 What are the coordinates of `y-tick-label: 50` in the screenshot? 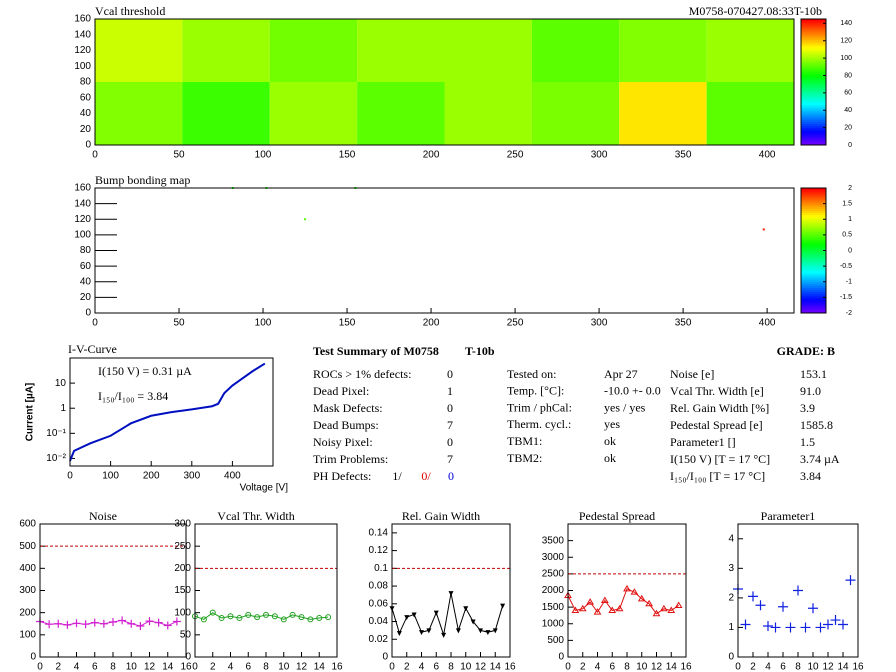 It's located at (186, 634).